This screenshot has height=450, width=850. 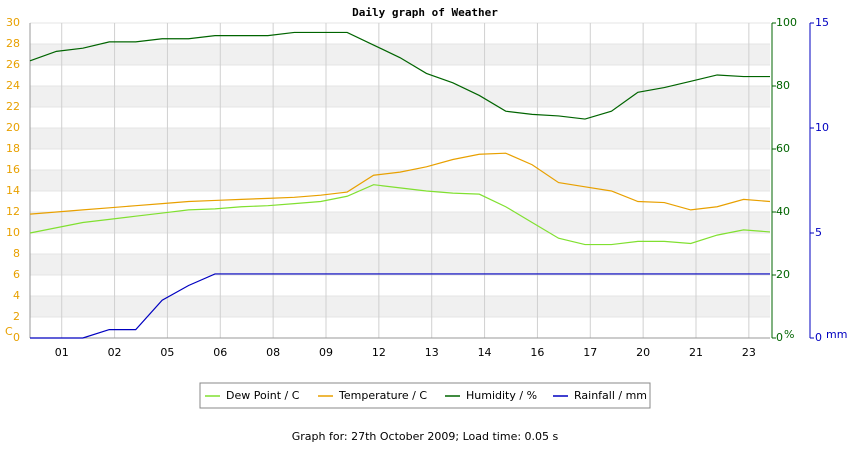 What do you see at coordinates (783, 148) in the screenshot?
I see `y2-tick-label: 60` at bounding box center [783, 148].